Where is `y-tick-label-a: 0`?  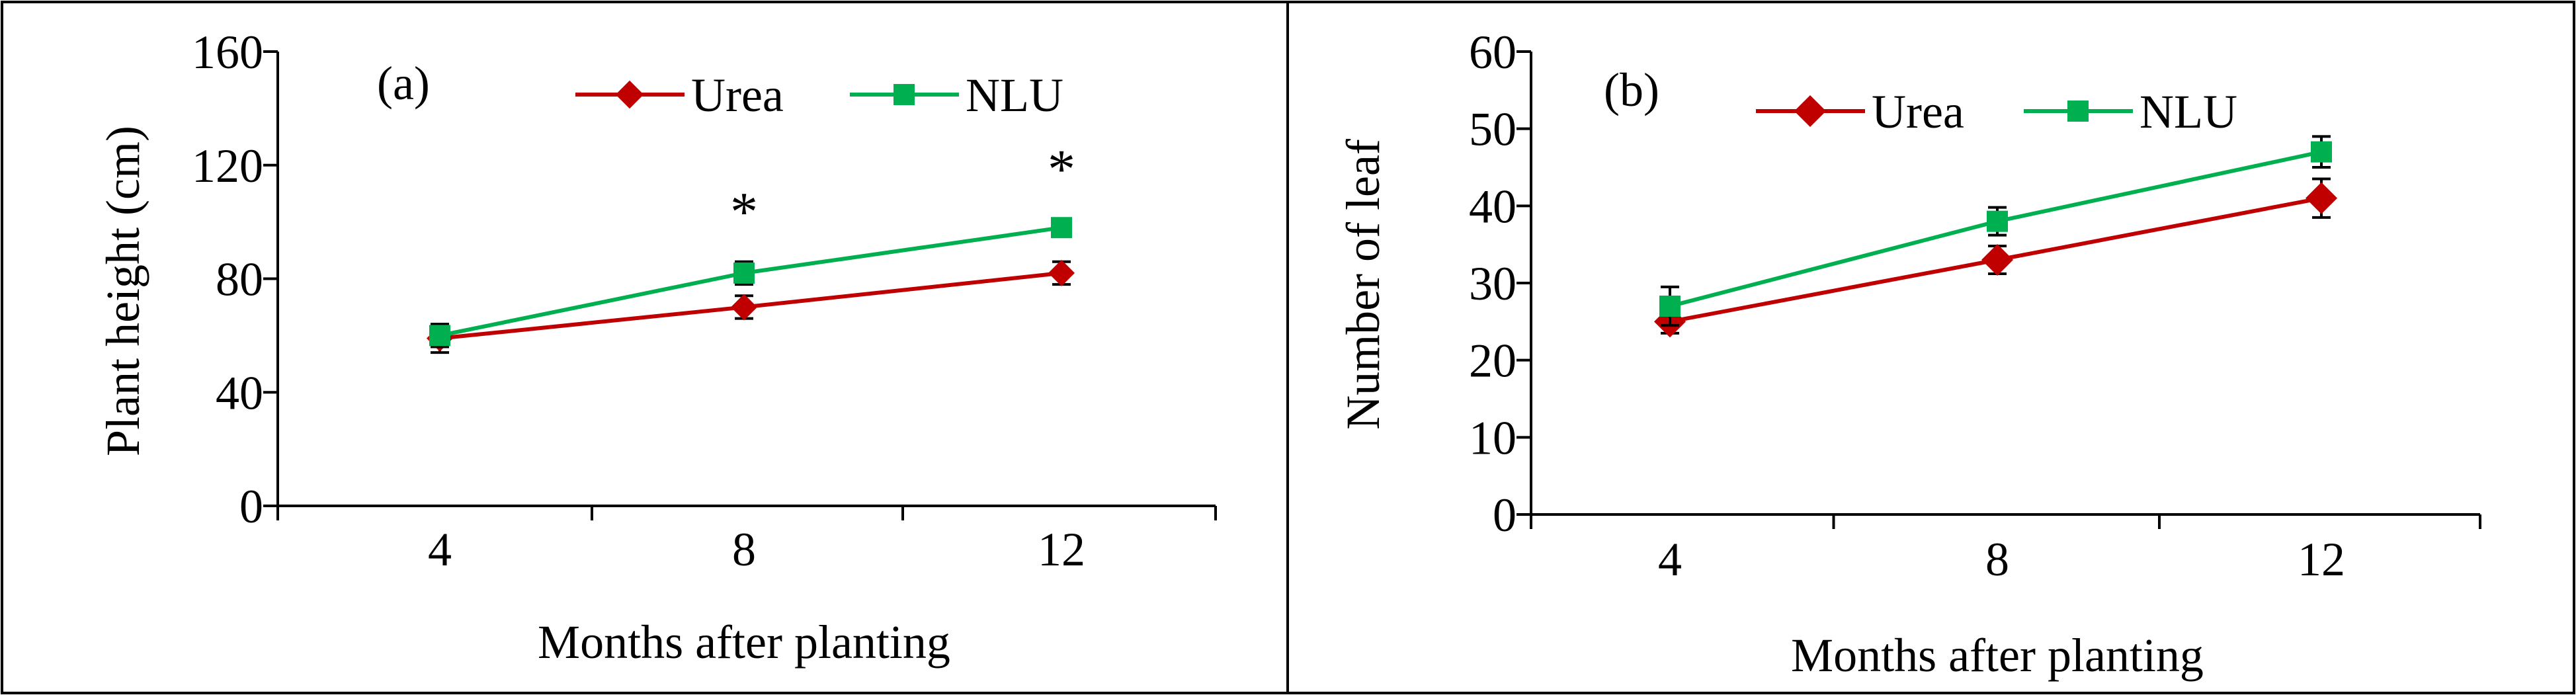
y-tick-label-a: 0 is located at coordinates (251, 507).